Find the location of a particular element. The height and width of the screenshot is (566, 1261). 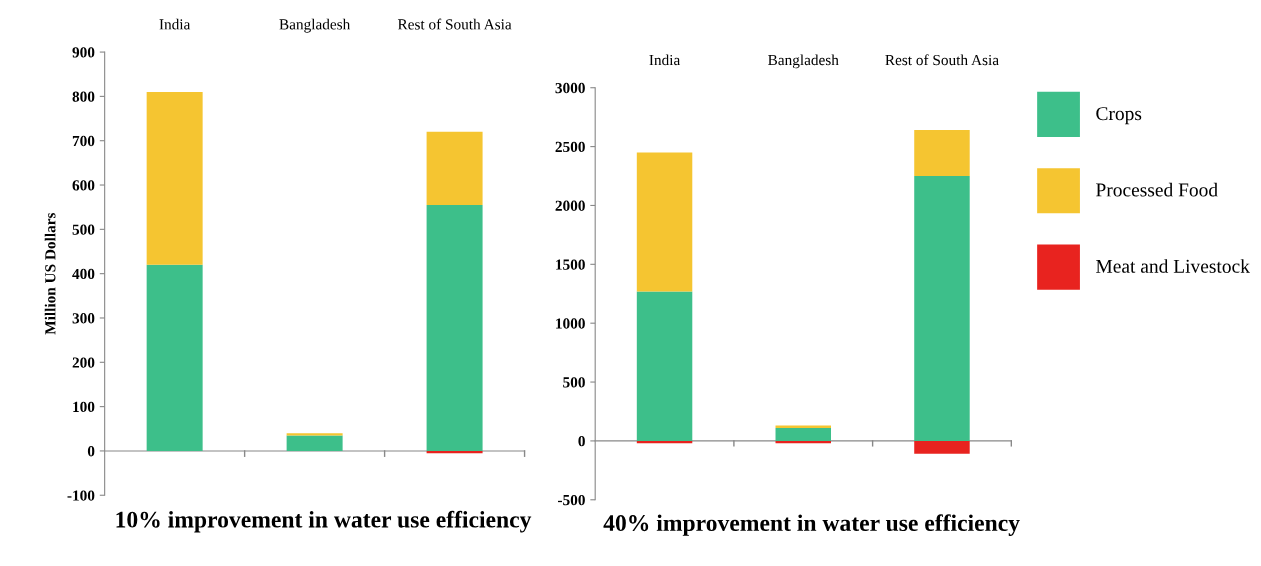

y-tick-label: 2000 is located at coordinates (570, 205).